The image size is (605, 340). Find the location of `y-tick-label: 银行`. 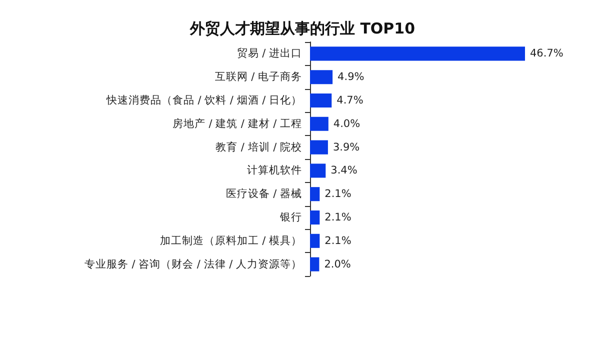

y-tick-label: 银行 is located at coordinates (290, 218).